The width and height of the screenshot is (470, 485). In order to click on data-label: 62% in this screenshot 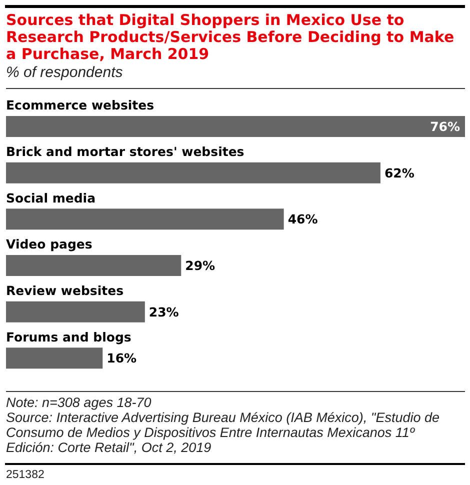, I will do `click(399, 172)`.